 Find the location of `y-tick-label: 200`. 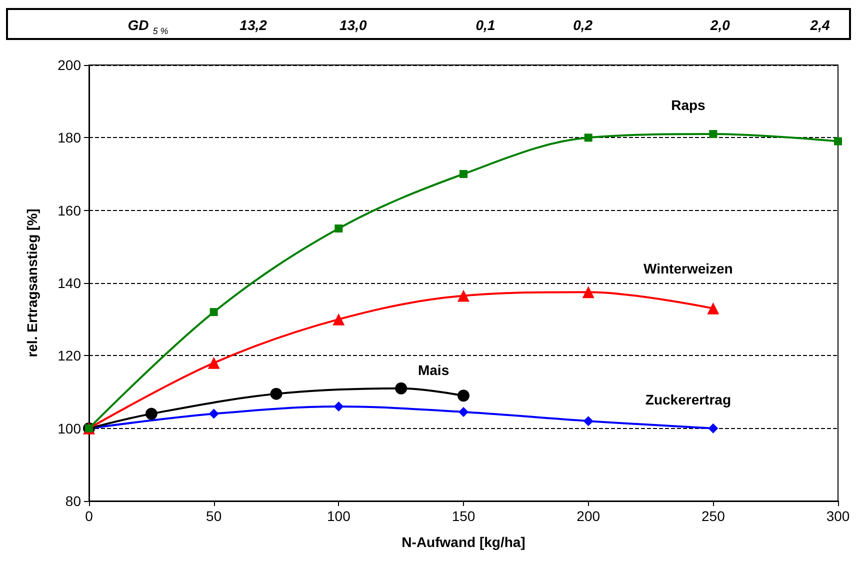

y-tick-label: 200 is located at coordinates (70, 65).